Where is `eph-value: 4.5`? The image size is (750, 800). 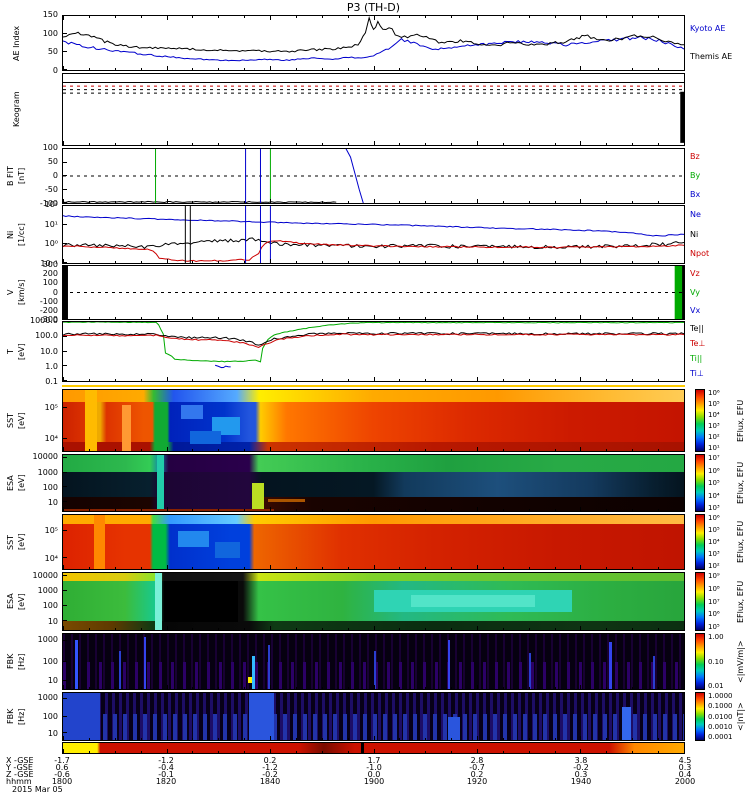 eph-value: 4.5 is located at coordinates (685, 760).